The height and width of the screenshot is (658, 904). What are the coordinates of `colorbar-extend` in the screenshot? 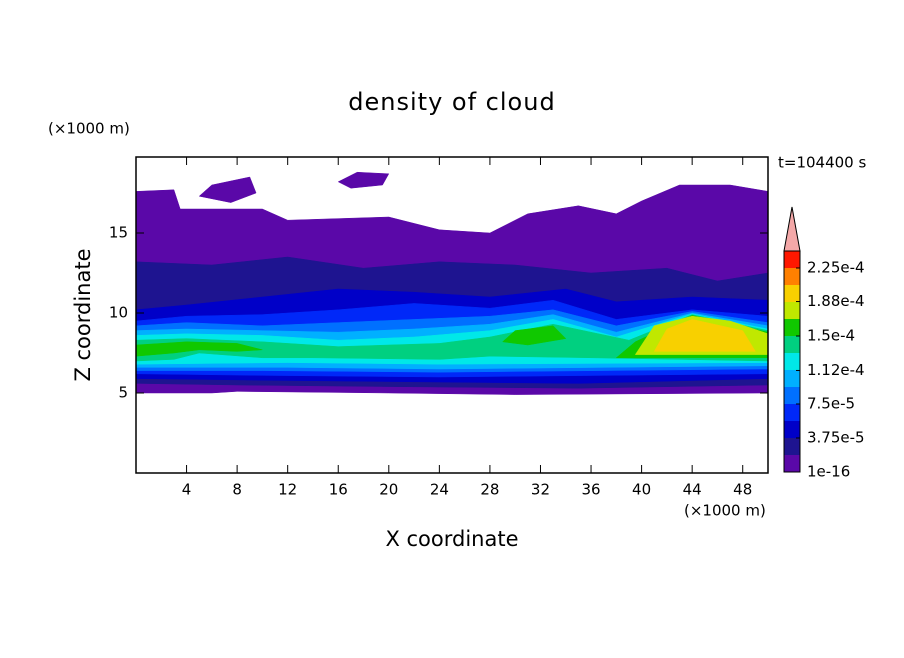 It's located at (792, 229).